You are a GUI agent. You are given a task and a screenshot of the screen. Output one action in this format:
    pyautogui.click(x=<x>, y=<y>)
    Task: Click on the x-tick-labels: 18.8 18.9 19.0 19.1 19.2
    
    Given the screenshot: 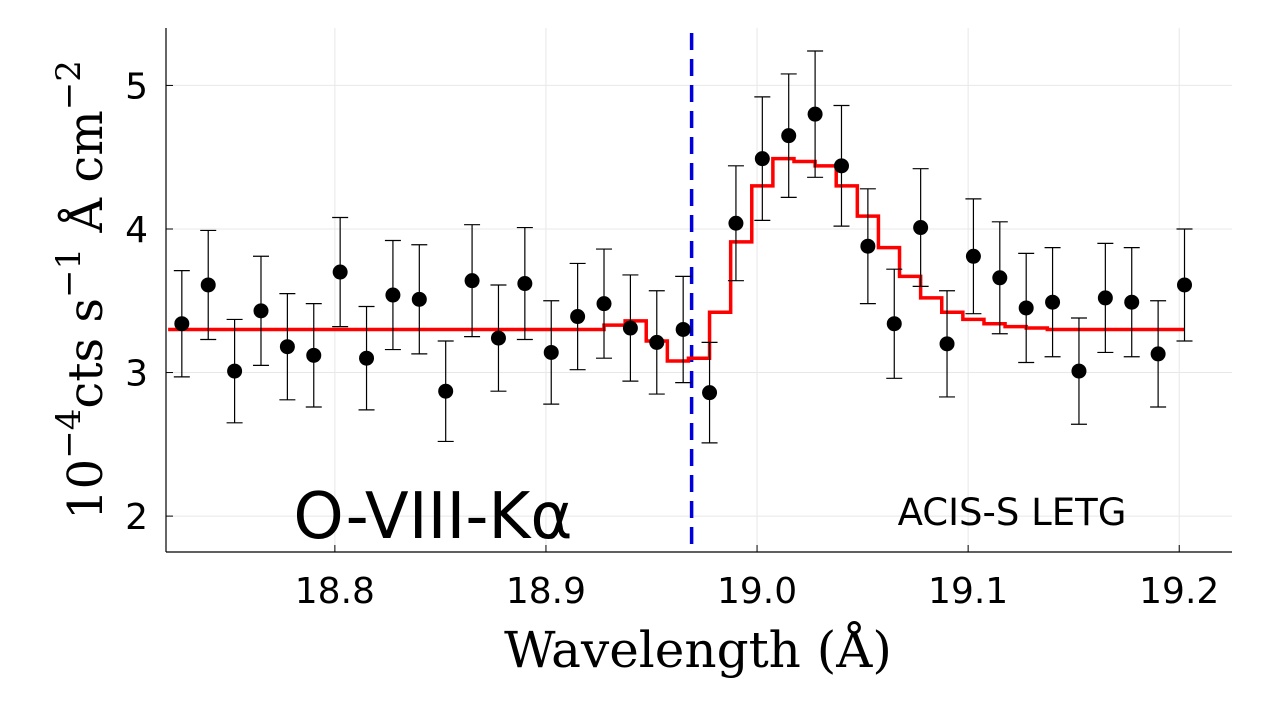 What is the action you would take?
    pyautogui.click(x=757, y=591)
    